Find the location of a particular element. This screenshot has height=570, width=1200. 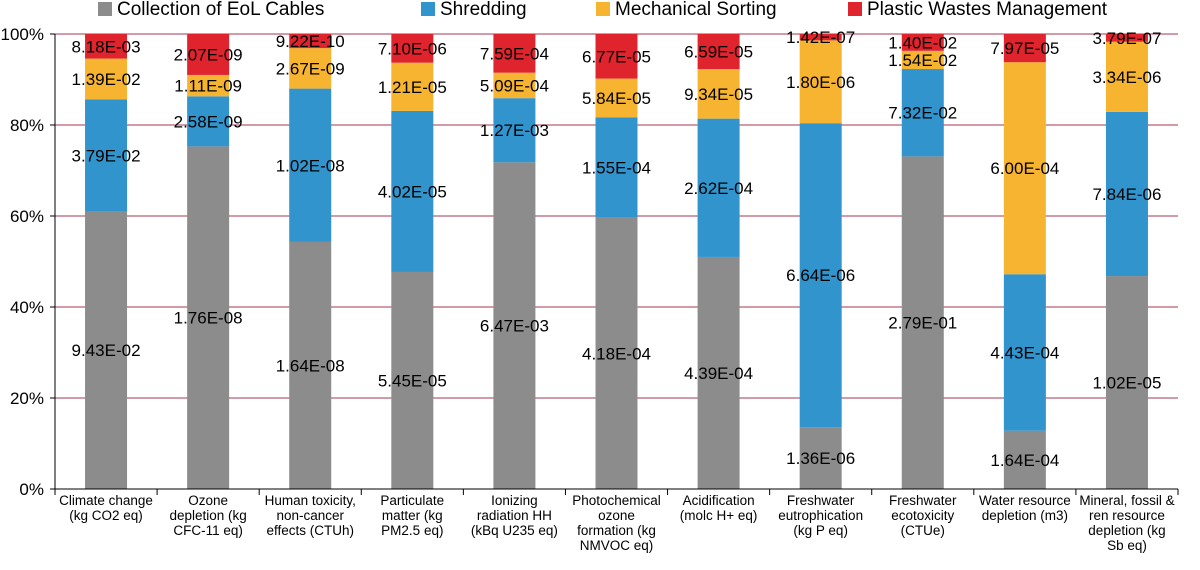

x-tick-label: ren resource is located at coordinates (1127, 515).